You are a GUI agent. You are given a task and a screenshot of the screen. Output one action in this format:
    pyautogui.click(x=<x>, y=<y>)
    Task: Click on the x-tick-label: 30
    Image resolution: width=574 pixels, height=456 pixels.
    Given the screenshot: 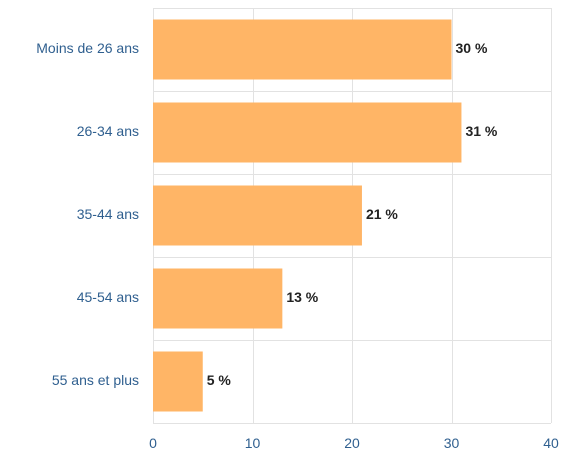 What is the action you would take?
    pyautogui.click(x=452, y=443)
    